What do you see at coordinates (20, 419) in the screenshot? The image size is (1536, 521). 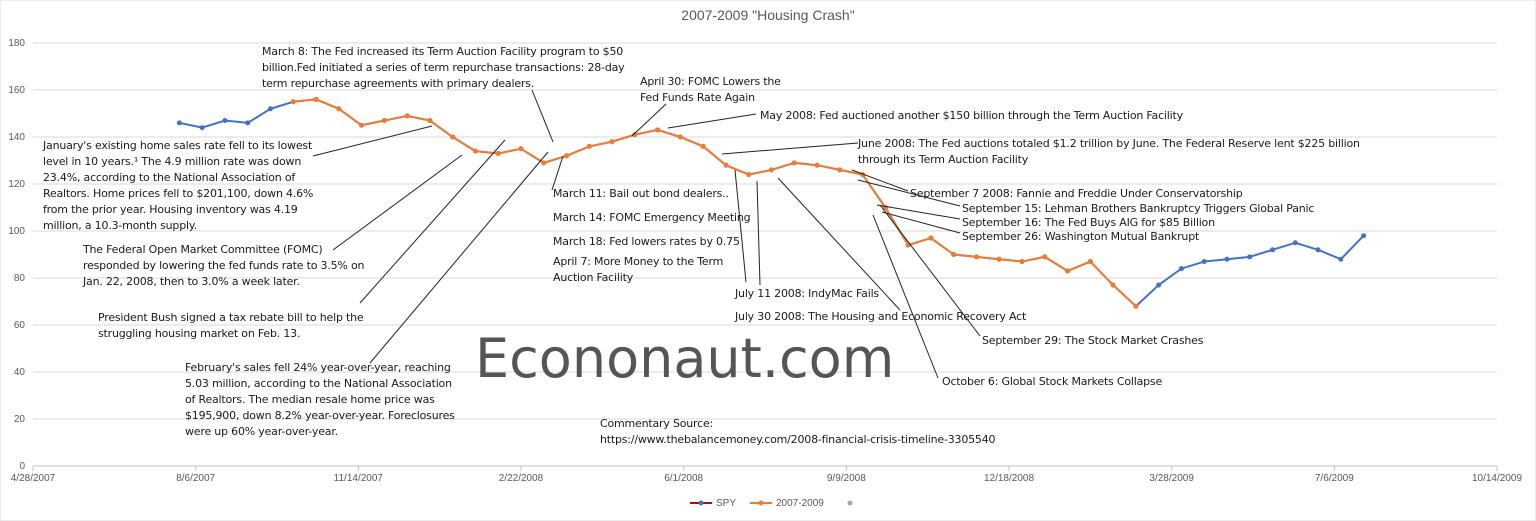 I see `y-tick-label: 20` at bounding box center [20, 419].